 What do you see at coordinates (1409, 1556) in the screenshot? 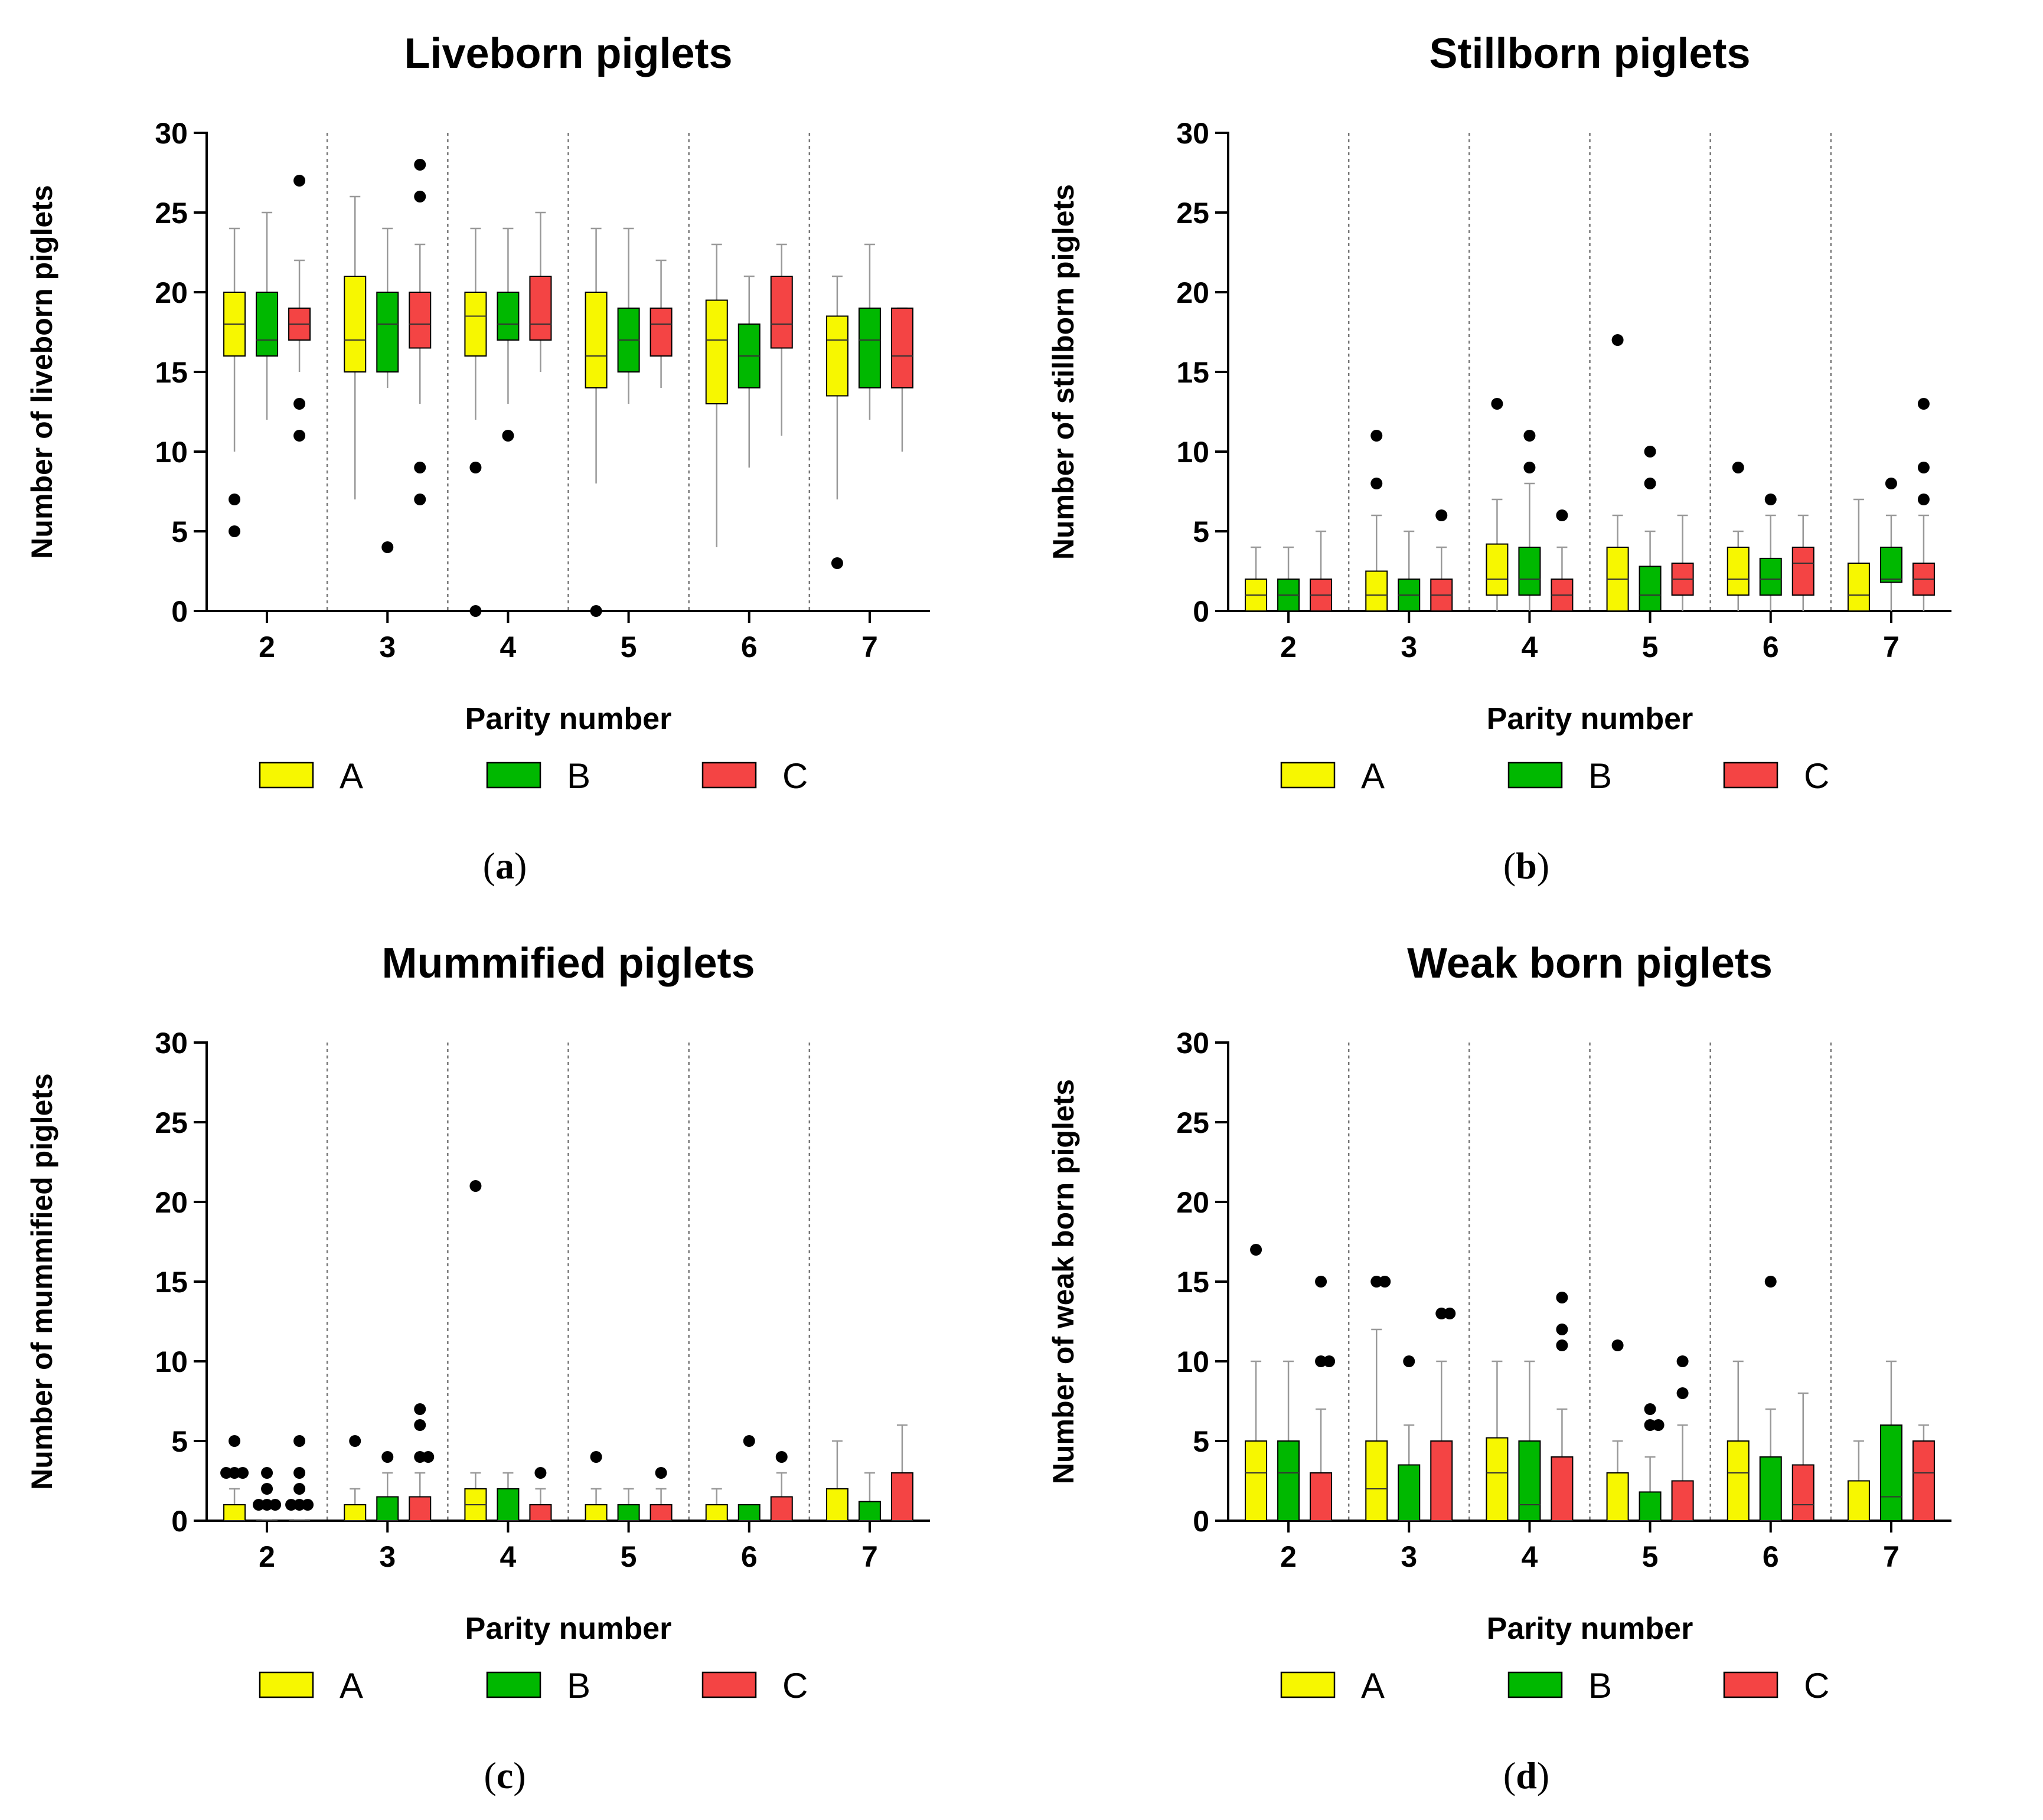
I see `x-tick-label: 3` at bounding box center [1409, 1556].